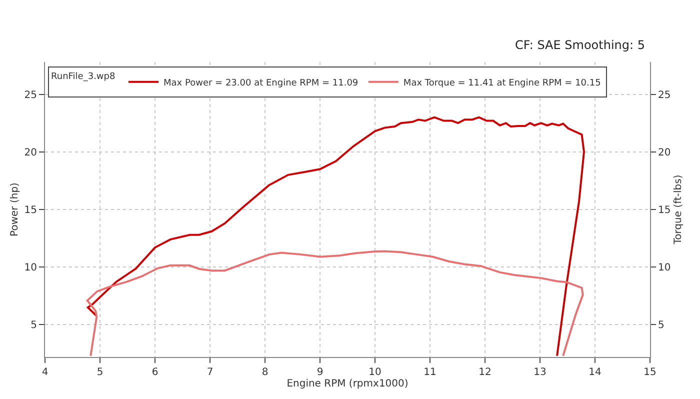  What do you see at coordinates (664, 95) in the screenshot?
I see `y2-tick-label: 25` at bounding box center [664, 95].